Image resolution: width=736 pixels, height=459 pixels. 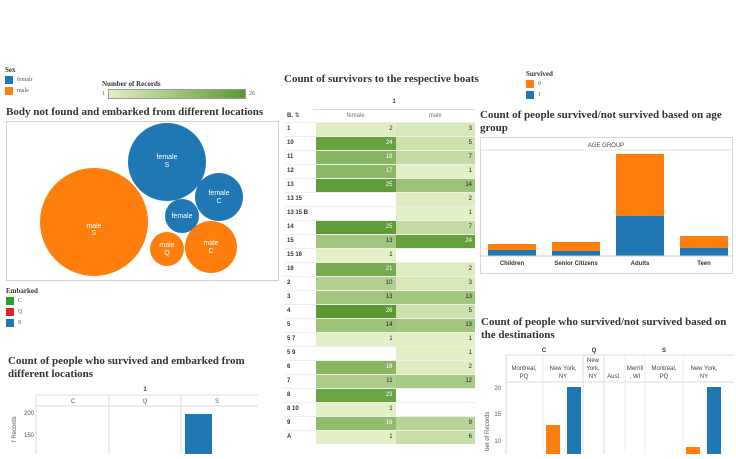 What do you see at coordinates (355, 423) in the screenshot?
I see `heatmap-cell-female: 16` at bounding box center [355, 423].